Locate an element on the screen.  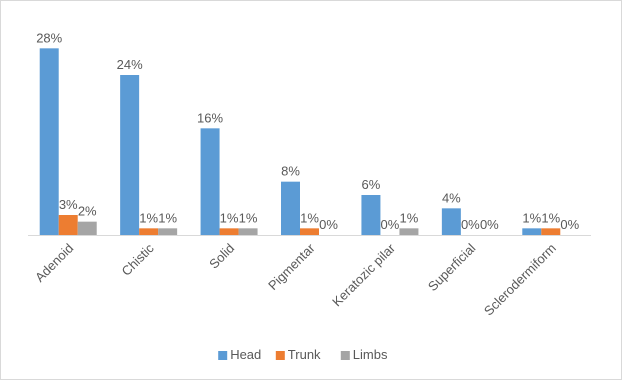
legend-label-limbs: Limbs is located at coordinates (370, 354).